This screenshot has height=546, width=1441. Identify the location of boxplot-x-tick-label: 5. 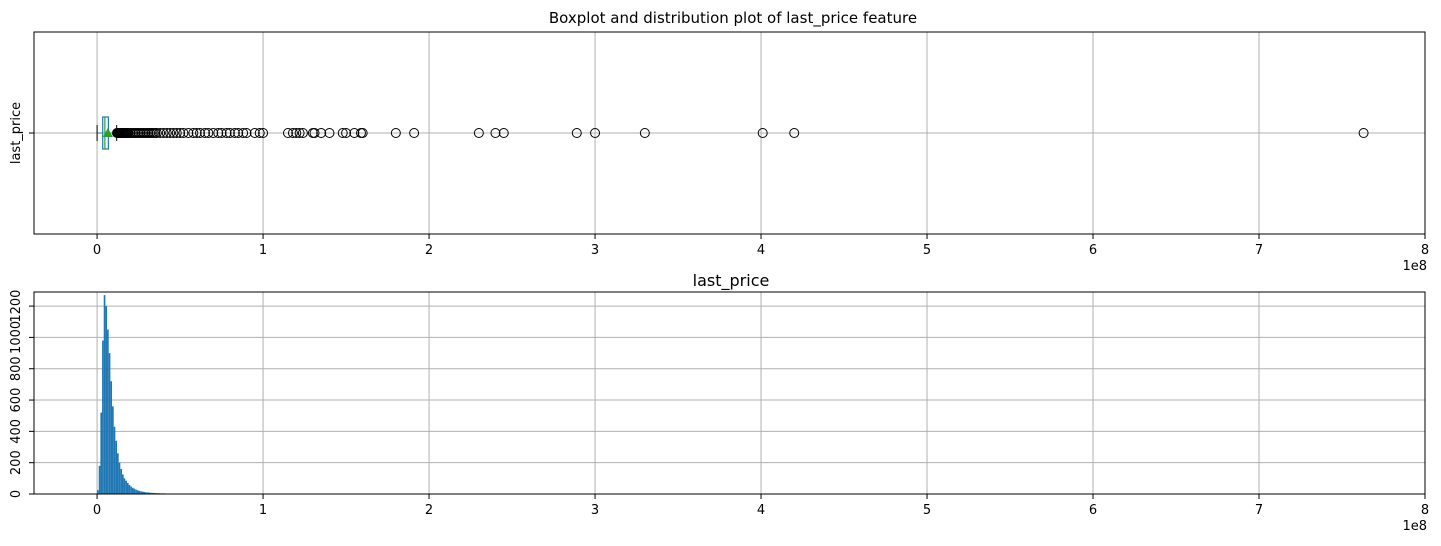
(927, 250).